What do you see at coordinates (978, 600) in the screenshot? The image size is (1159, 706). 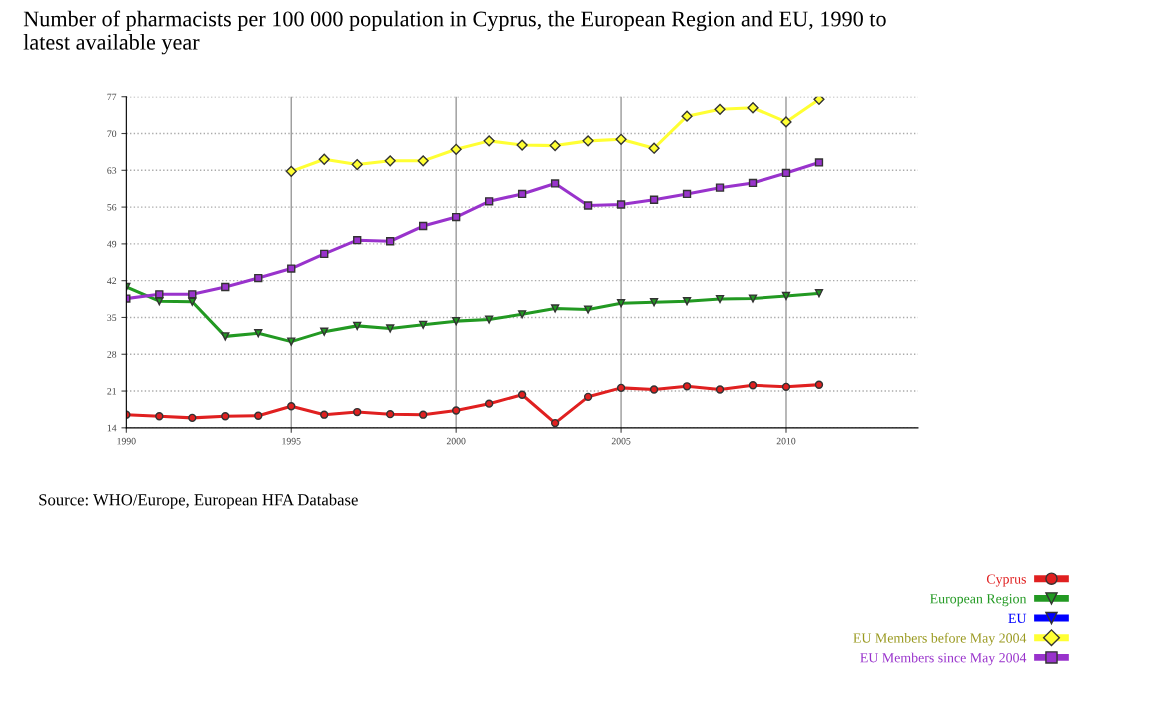 I see `legend-label: European Region` at bounding box center [978, 600].